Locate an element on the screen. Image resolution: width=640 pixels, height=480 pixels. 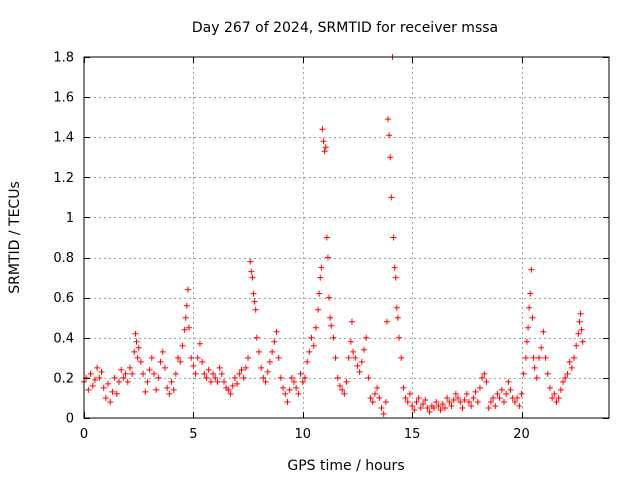
x-tick-label: 20 is located at coordinates (521, 434).